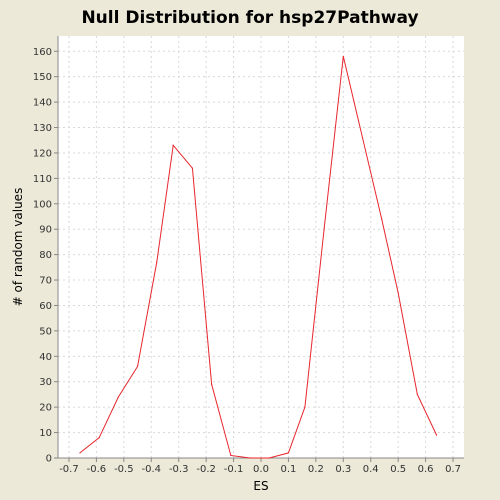 This screenshot has height=500, width=500. I want to click on y-tick-label: 10, so click(45, 433).